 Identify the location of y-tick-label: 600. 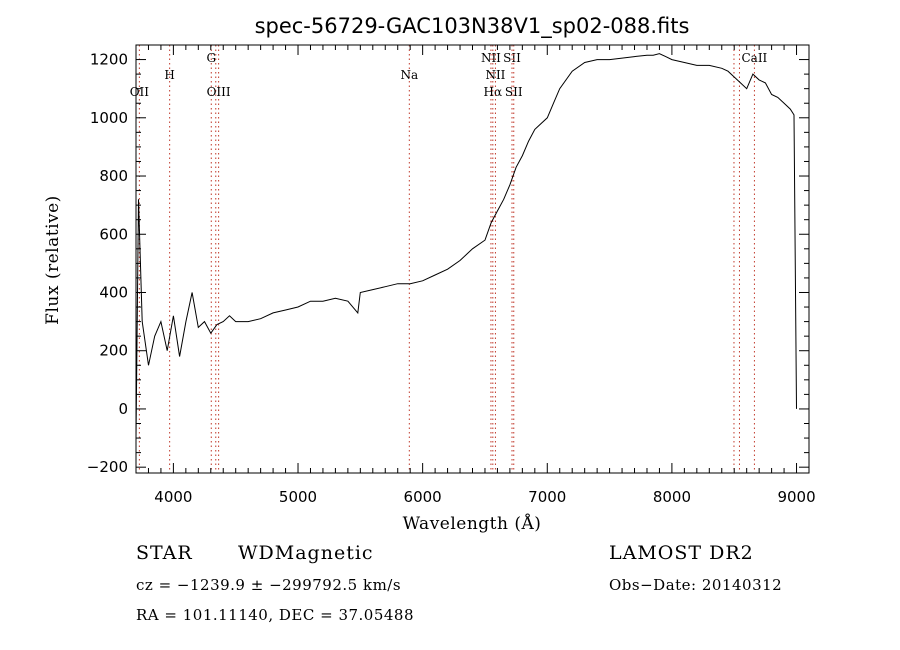
(113, 234).